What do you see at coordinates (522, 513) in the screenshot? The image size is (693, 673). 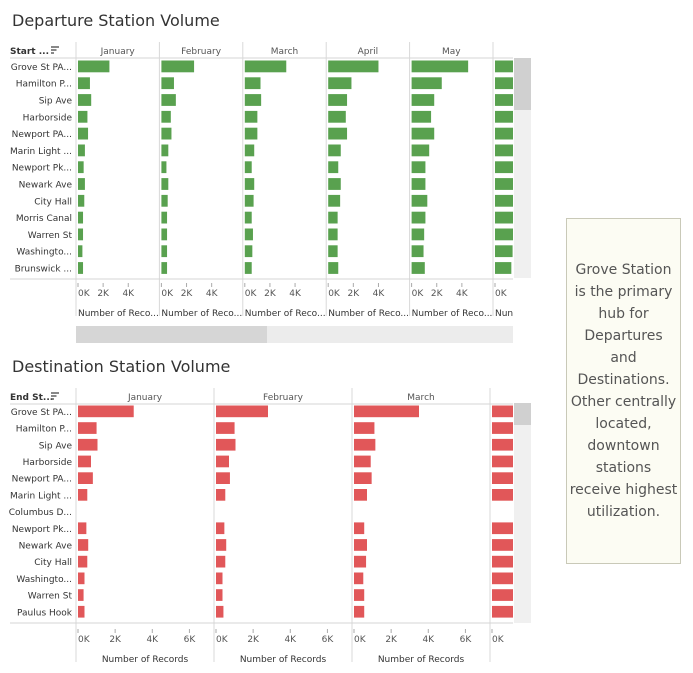 I see `destination-vertical-scrollbar` at bounding box center [522, 513].